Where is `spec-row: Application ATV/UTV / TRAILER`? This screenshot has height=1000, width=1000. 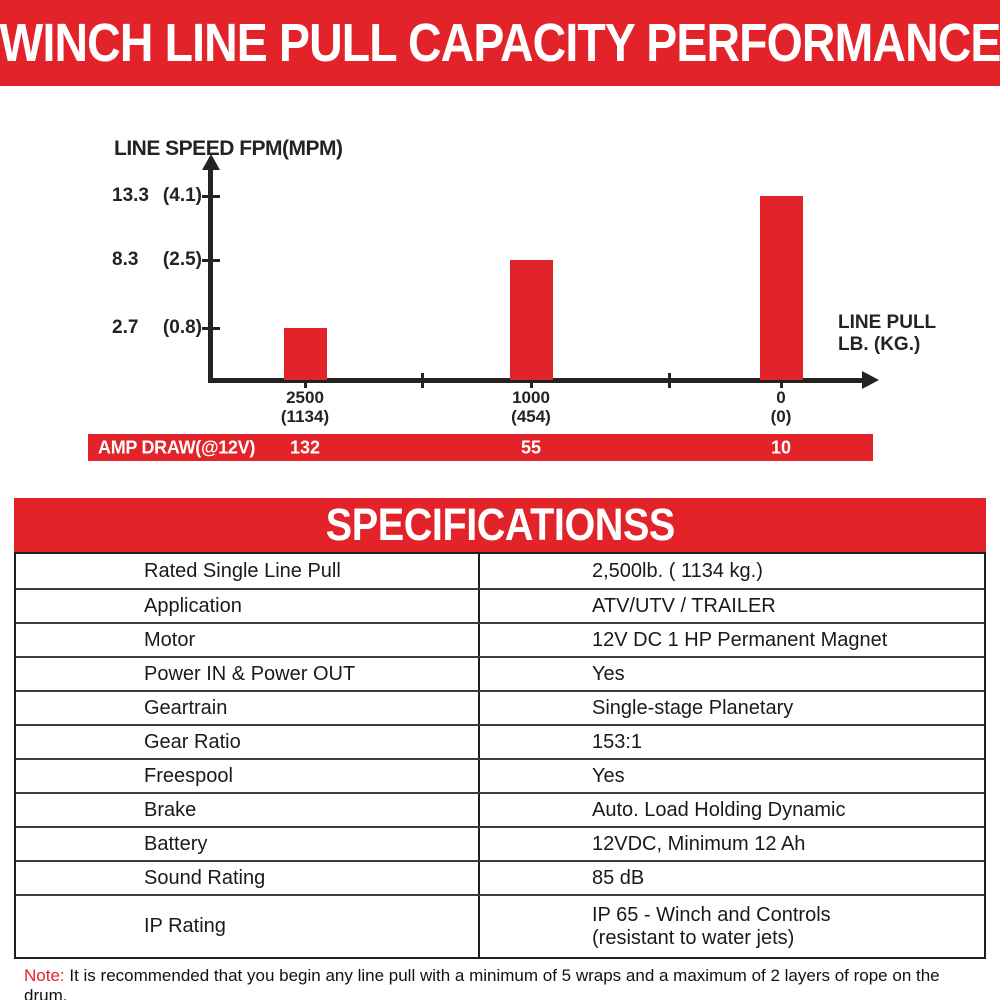 spec-row: Application ATV/UTV / TRAILER is located at coordinates (500, 605).